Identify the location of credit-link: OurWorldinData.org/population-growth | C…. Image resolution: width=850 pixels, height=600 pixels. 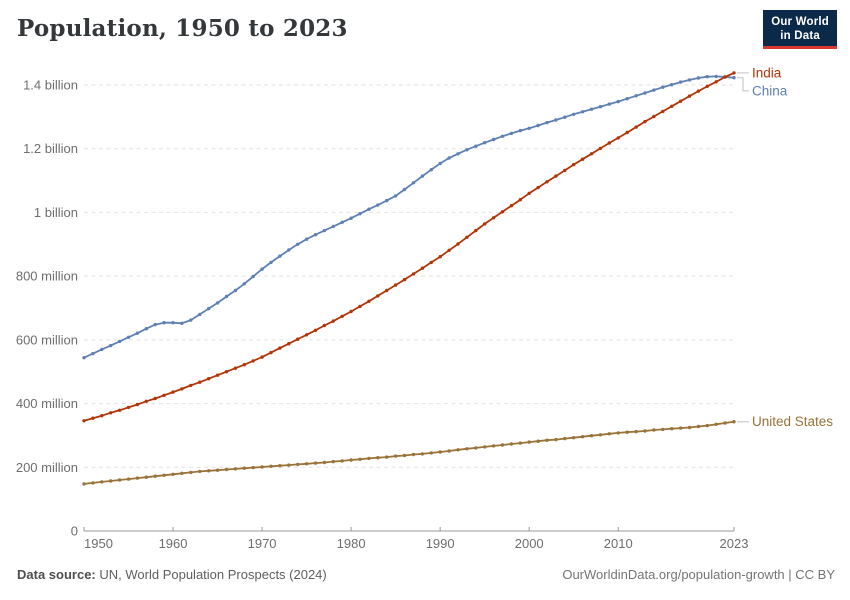
(698, 574).